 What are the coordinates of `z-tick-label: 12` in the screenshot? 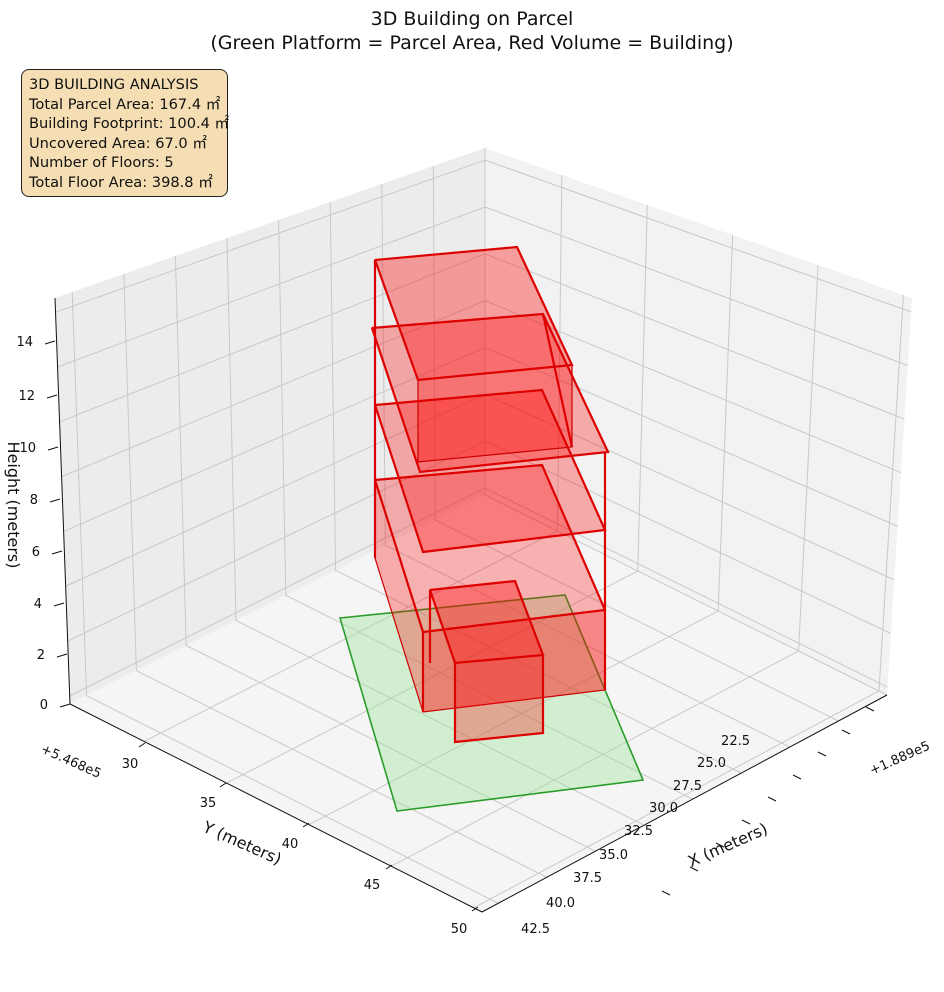 It's located at (26, 396).